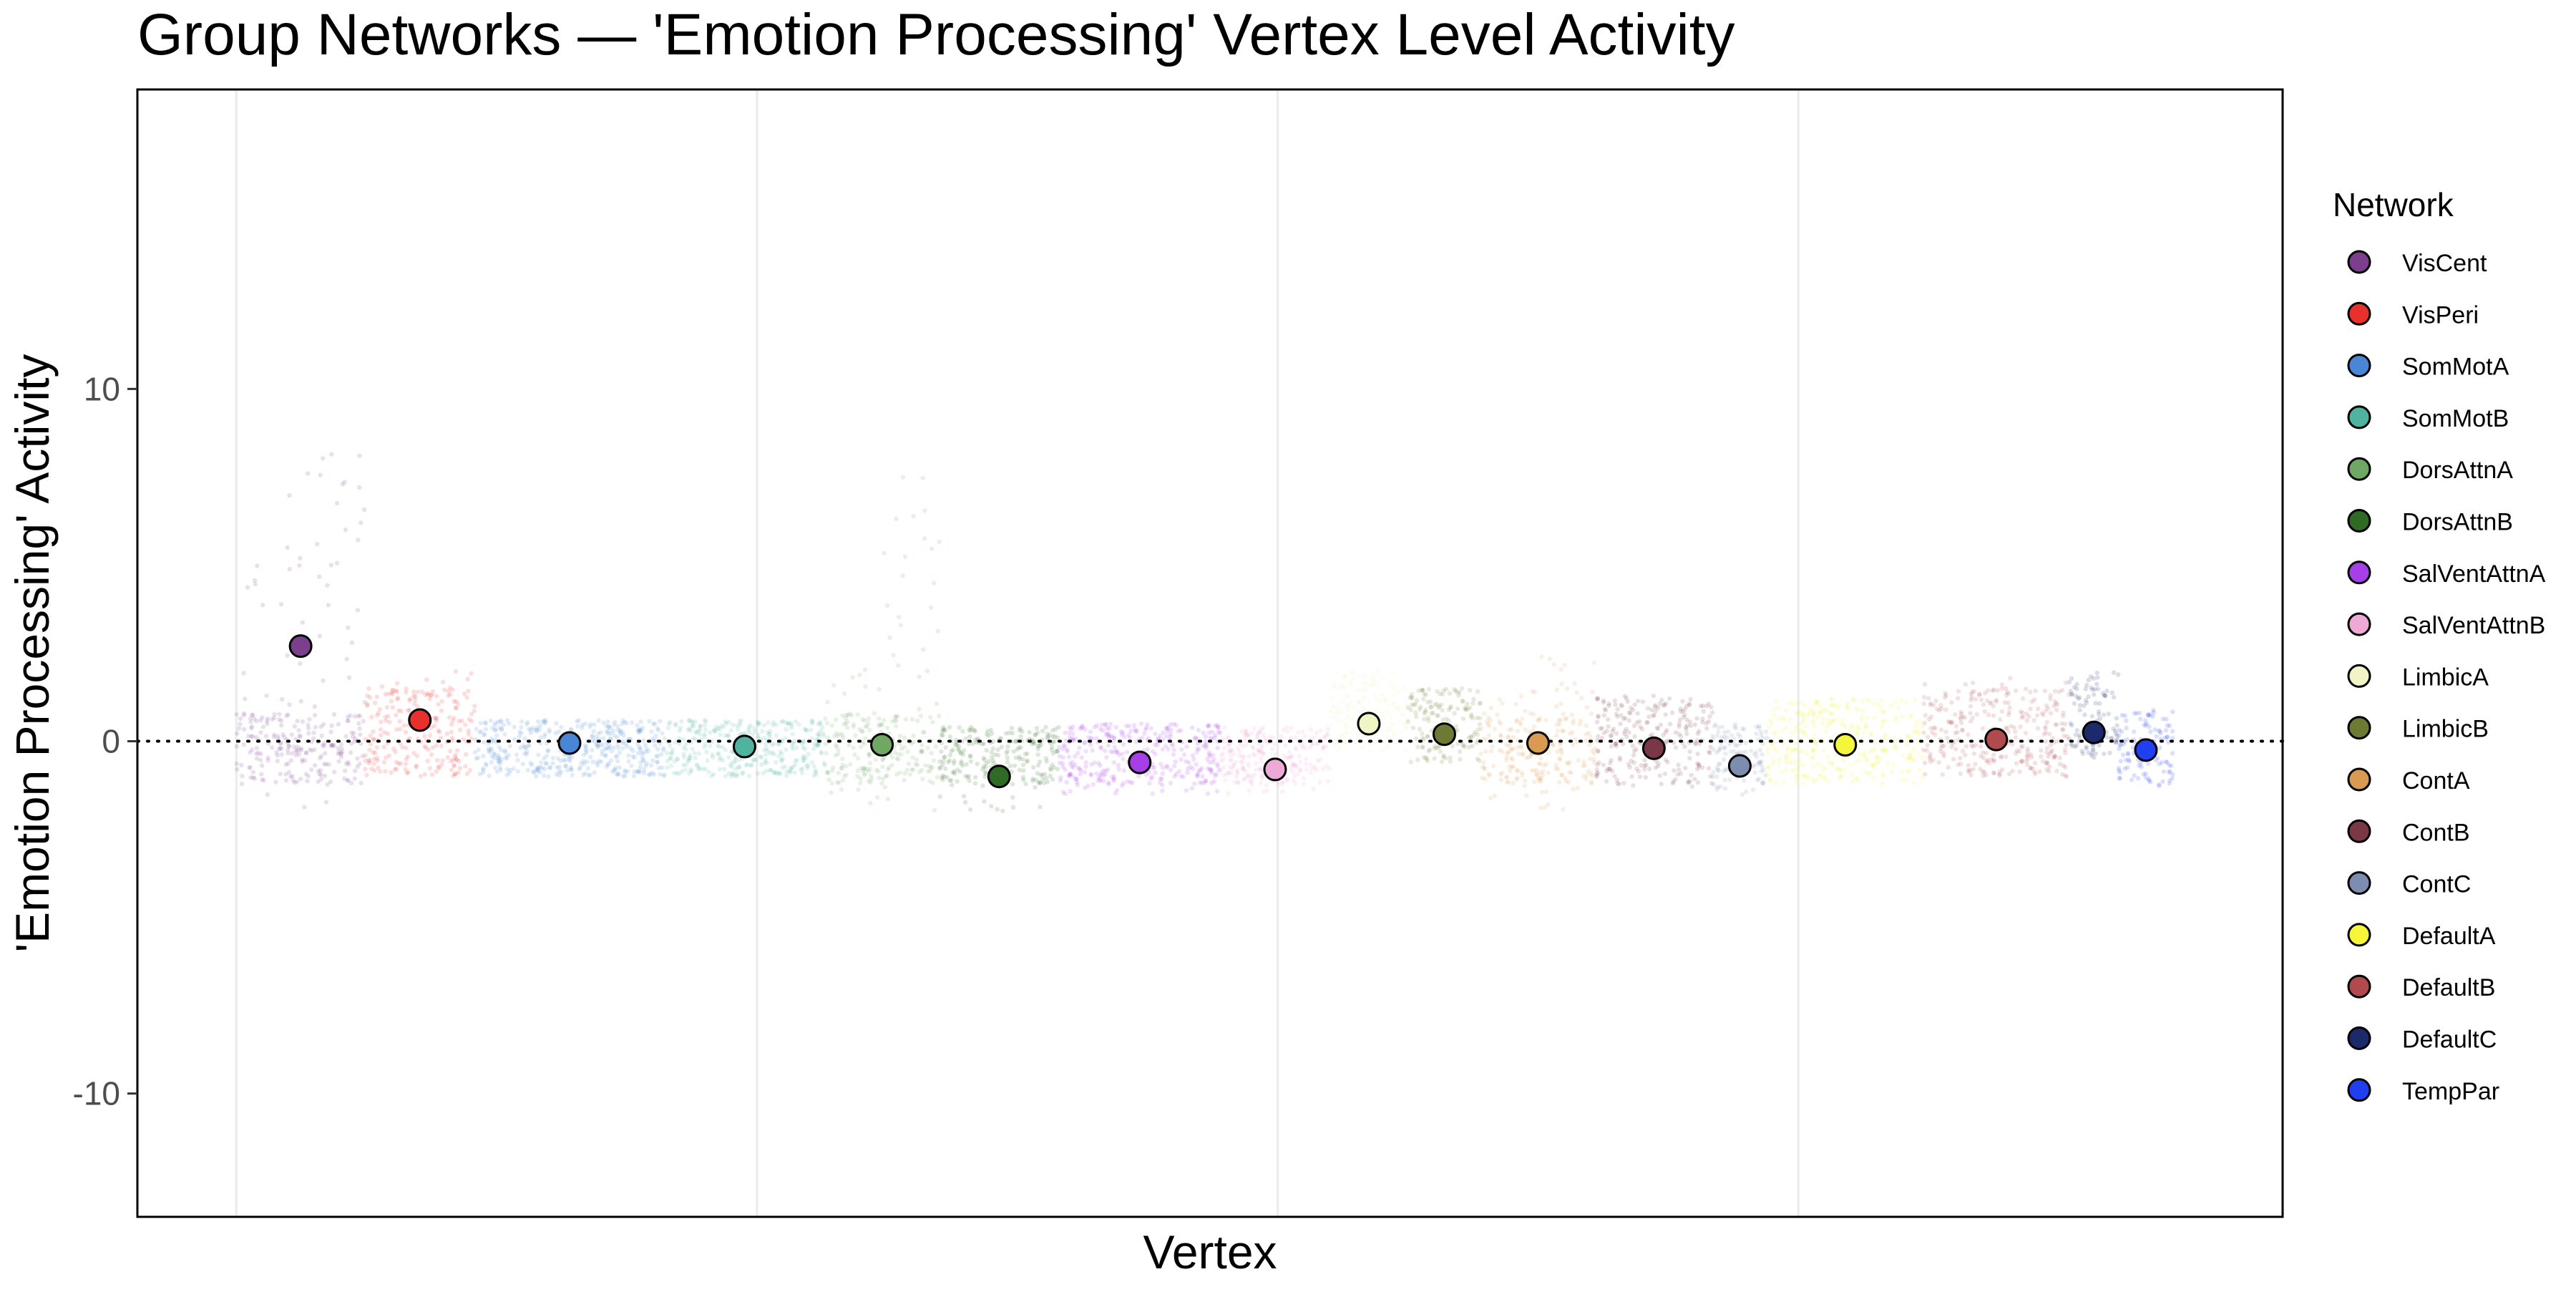 This screenshot has width=2576, height=1292. I want to click on legend-item-LimbicA: LimbicA, so click(2418, 677).